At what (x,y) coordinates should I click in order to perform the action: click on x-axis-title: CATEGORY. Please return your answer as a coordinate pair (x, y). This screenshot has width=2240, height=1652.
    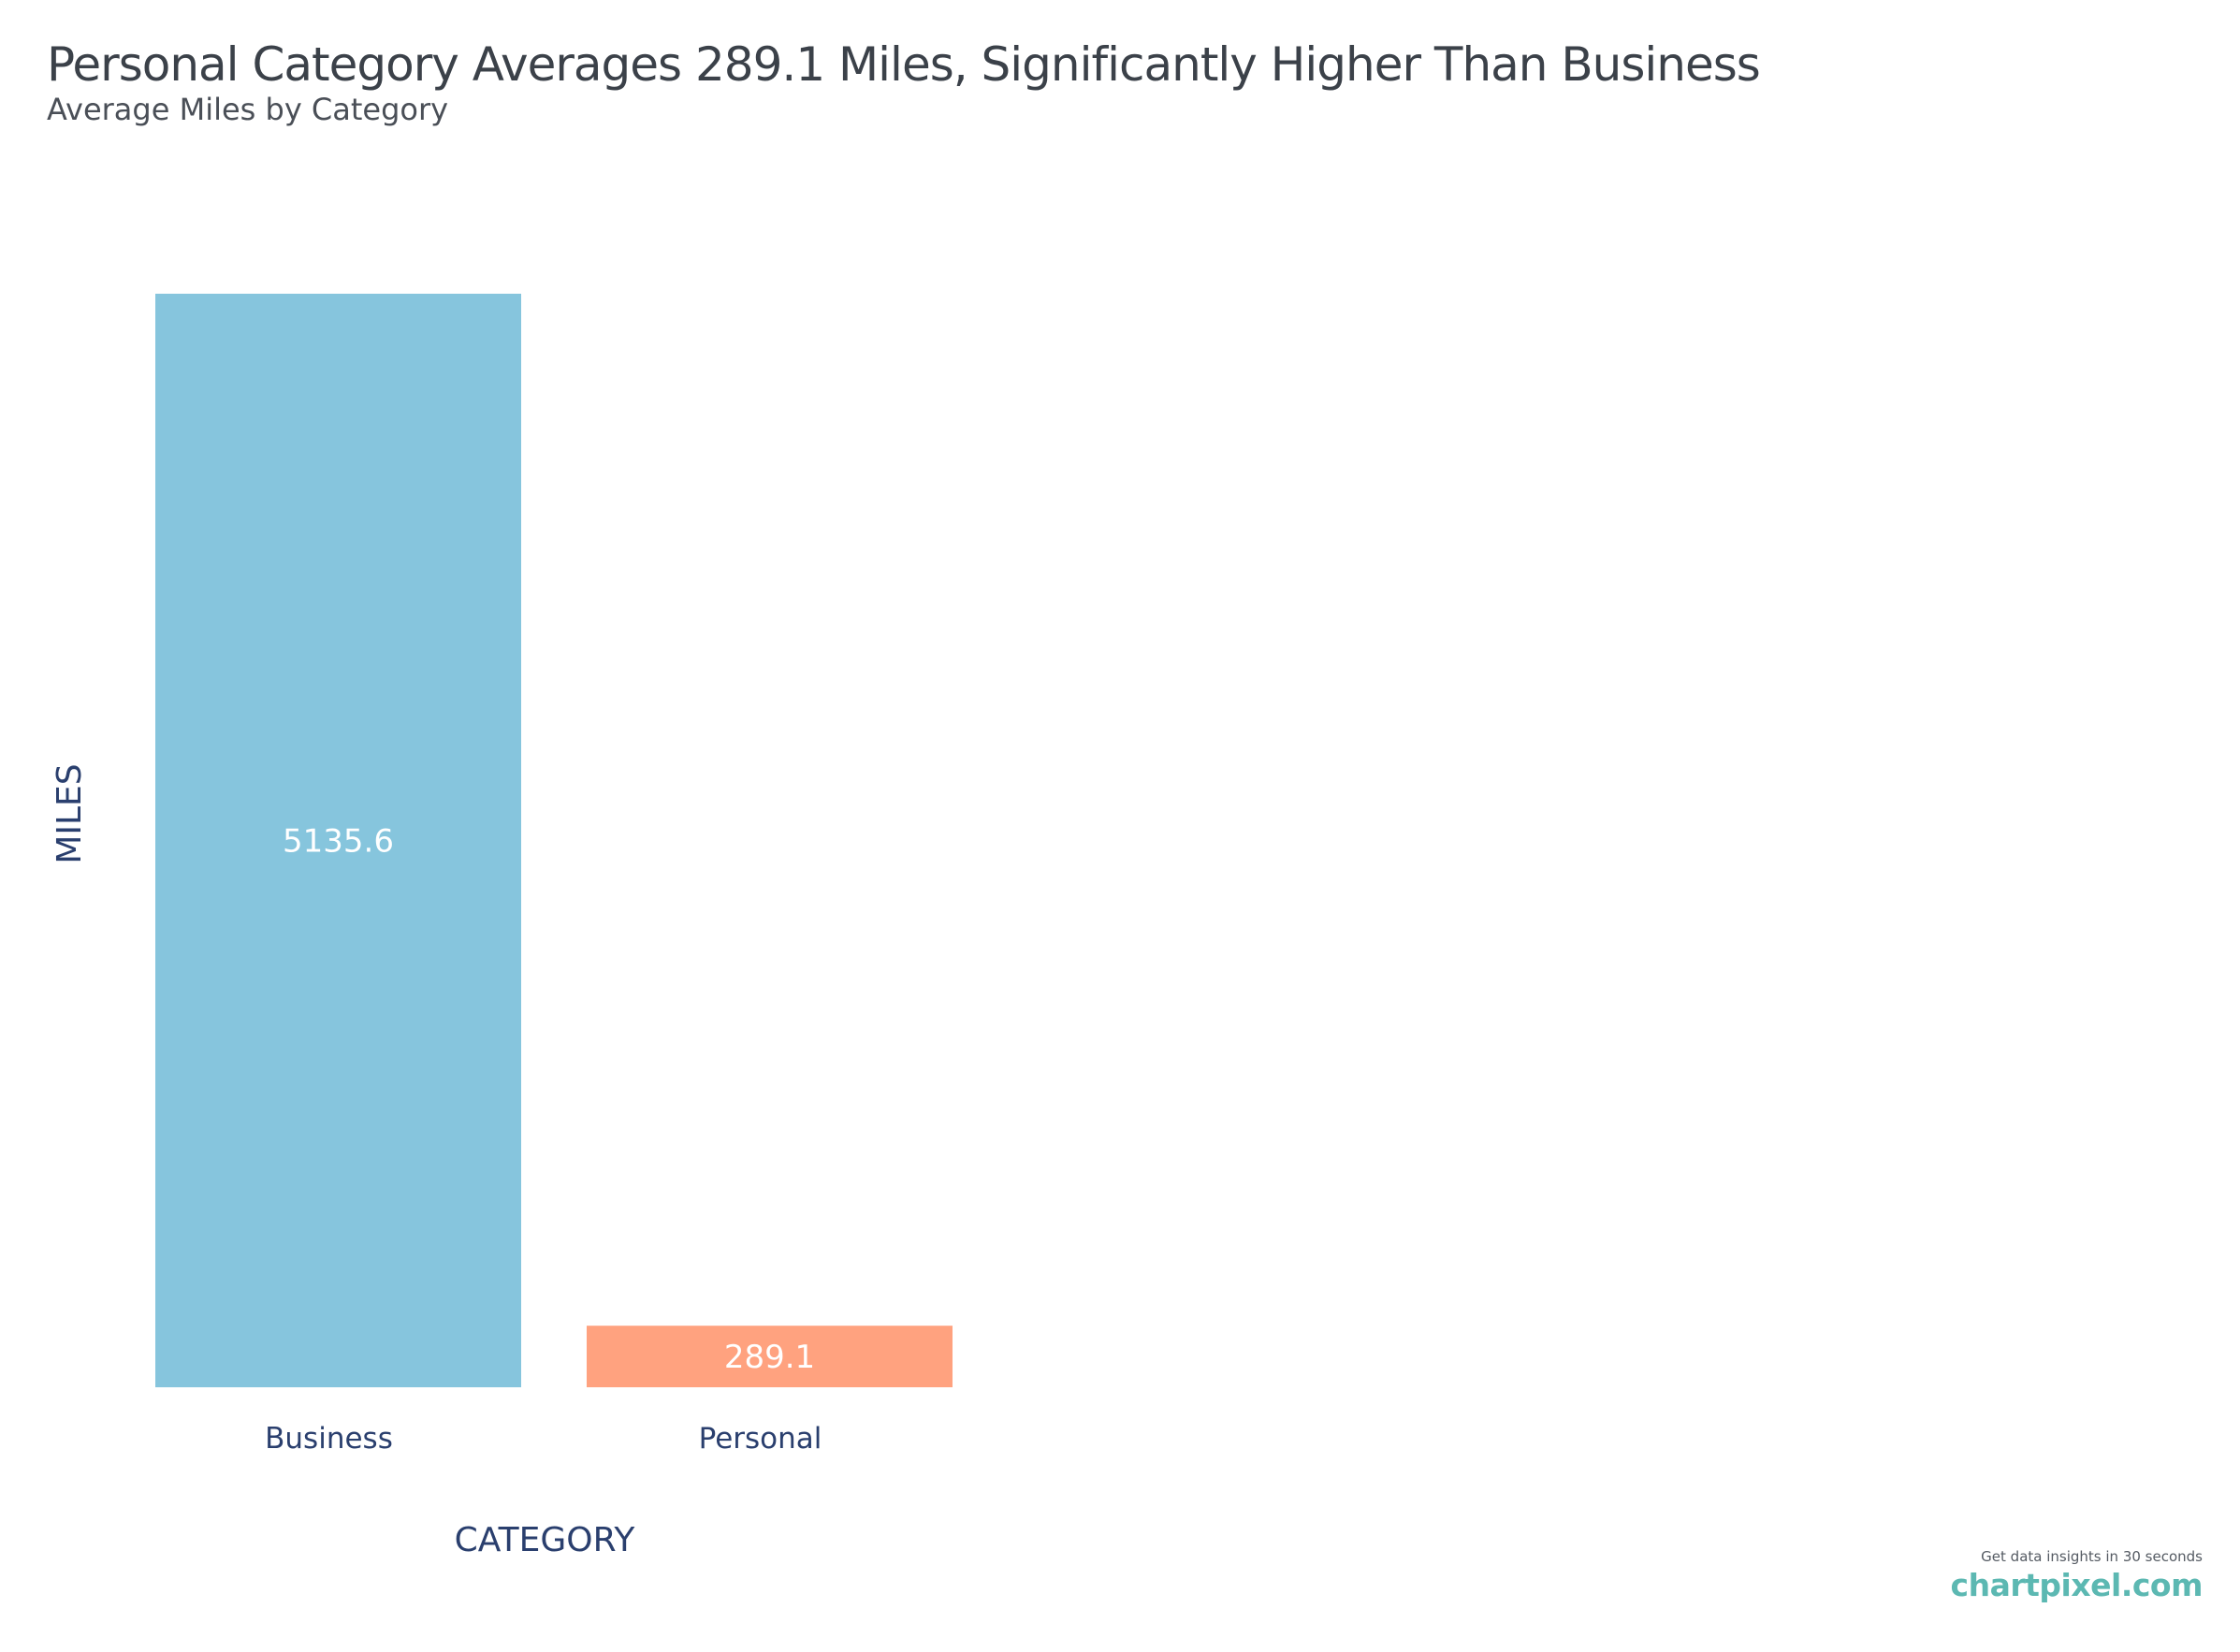
    Looking at the image, I should click on (545, 1540).